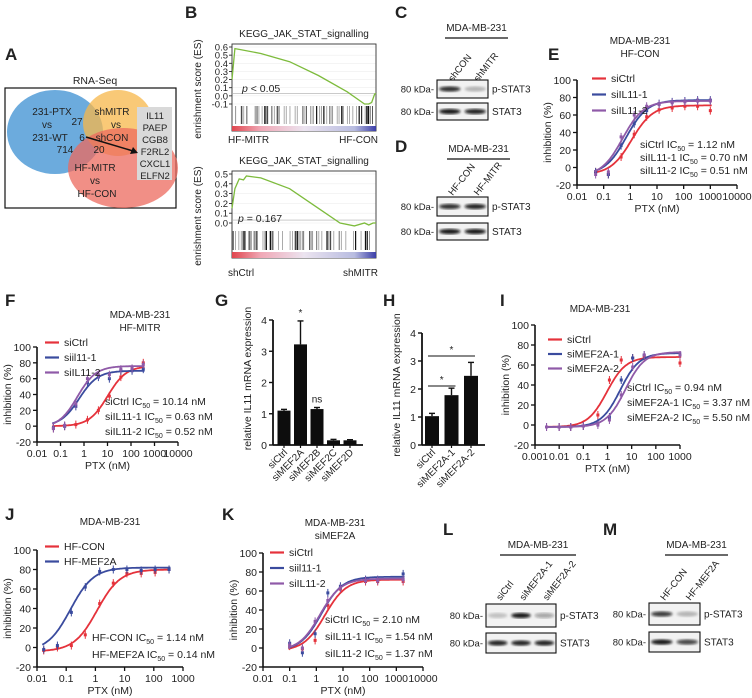 This screenshot has height=698, width=752. Describe the element at coordinates (301, 313) in the screenshot. I see `significance-label: *` at that location.